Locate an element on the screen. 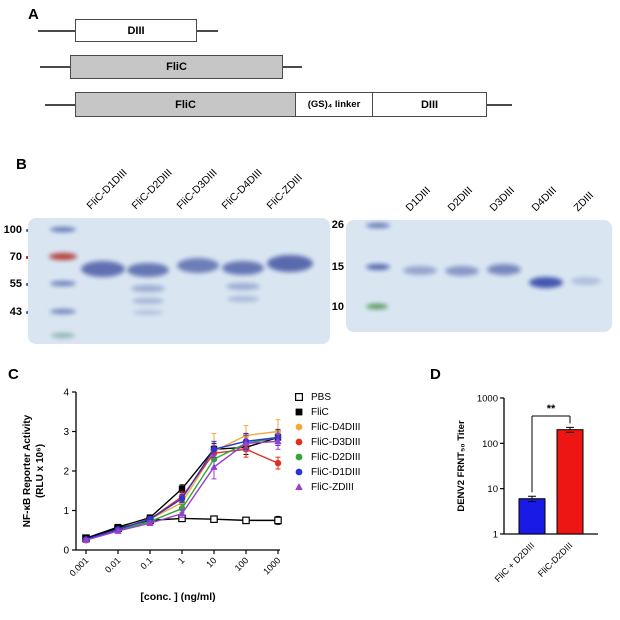 This screenshot has width=620, height=620. mw-marker-100: 100 is located at coordinates (12, 230).